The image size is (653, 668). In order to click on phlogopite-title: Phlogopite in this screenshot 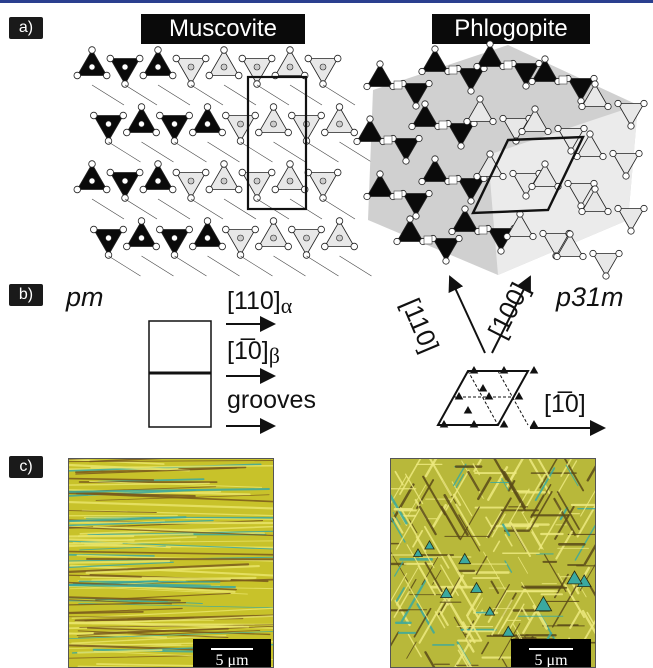, I will do `click(511, 29)`.